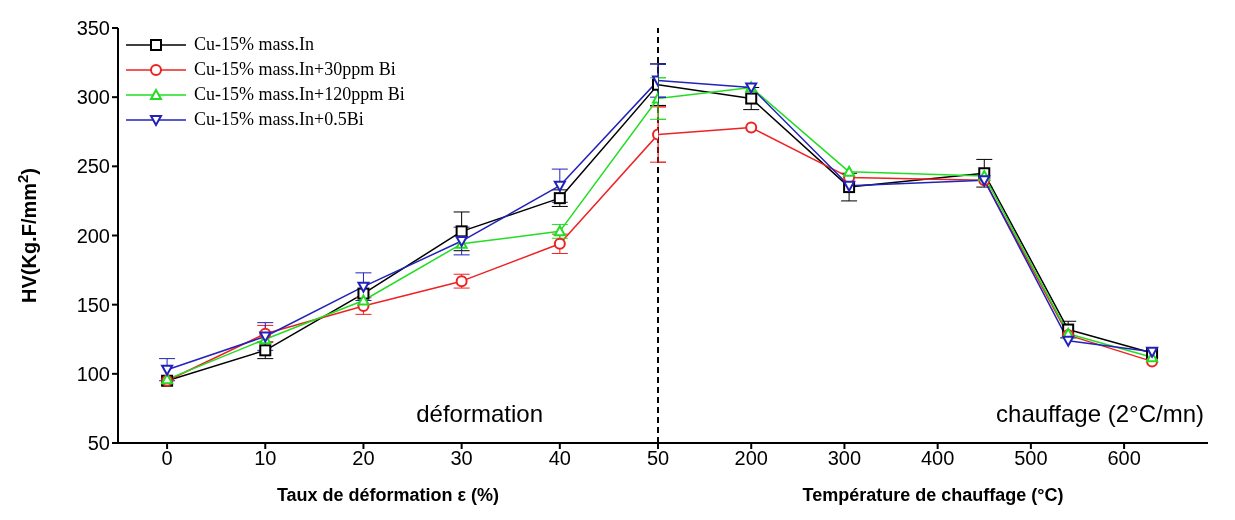 The height and width of the screenshot is (520, 1235). Describe the element at coordinates (1031, 458) in the screenshot. I see `x-tick-label: 500` at that location.